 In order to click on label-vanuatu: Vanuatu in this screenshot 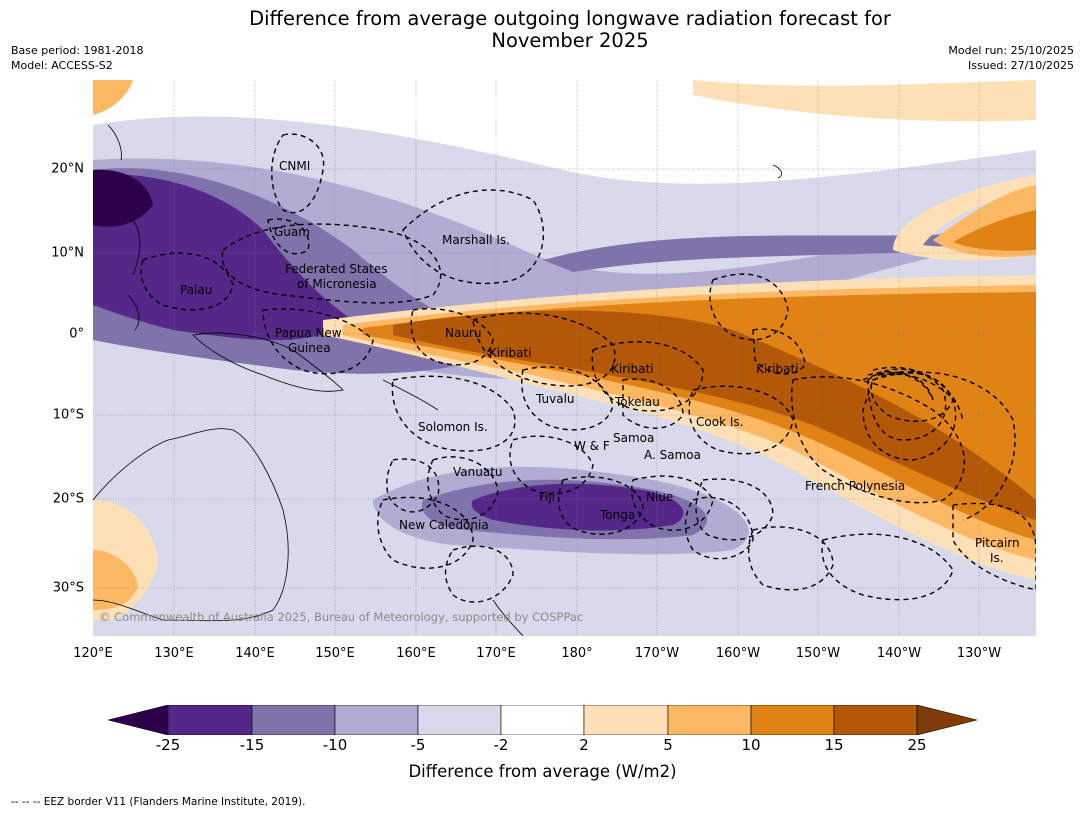, I will do `click(478, 472)`.